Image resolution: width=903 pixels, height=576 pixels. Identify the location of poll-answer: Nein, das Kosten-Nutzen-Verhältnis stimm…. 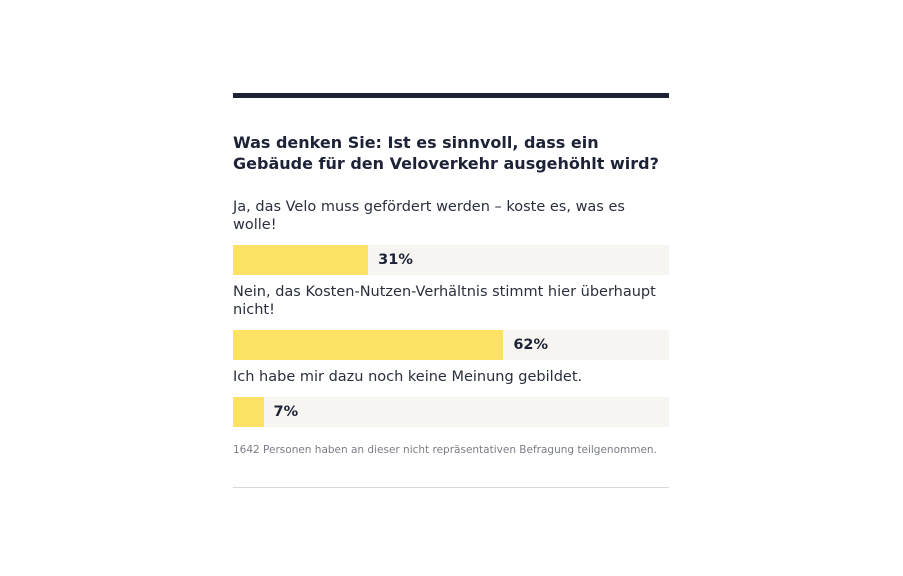
(451, 321).